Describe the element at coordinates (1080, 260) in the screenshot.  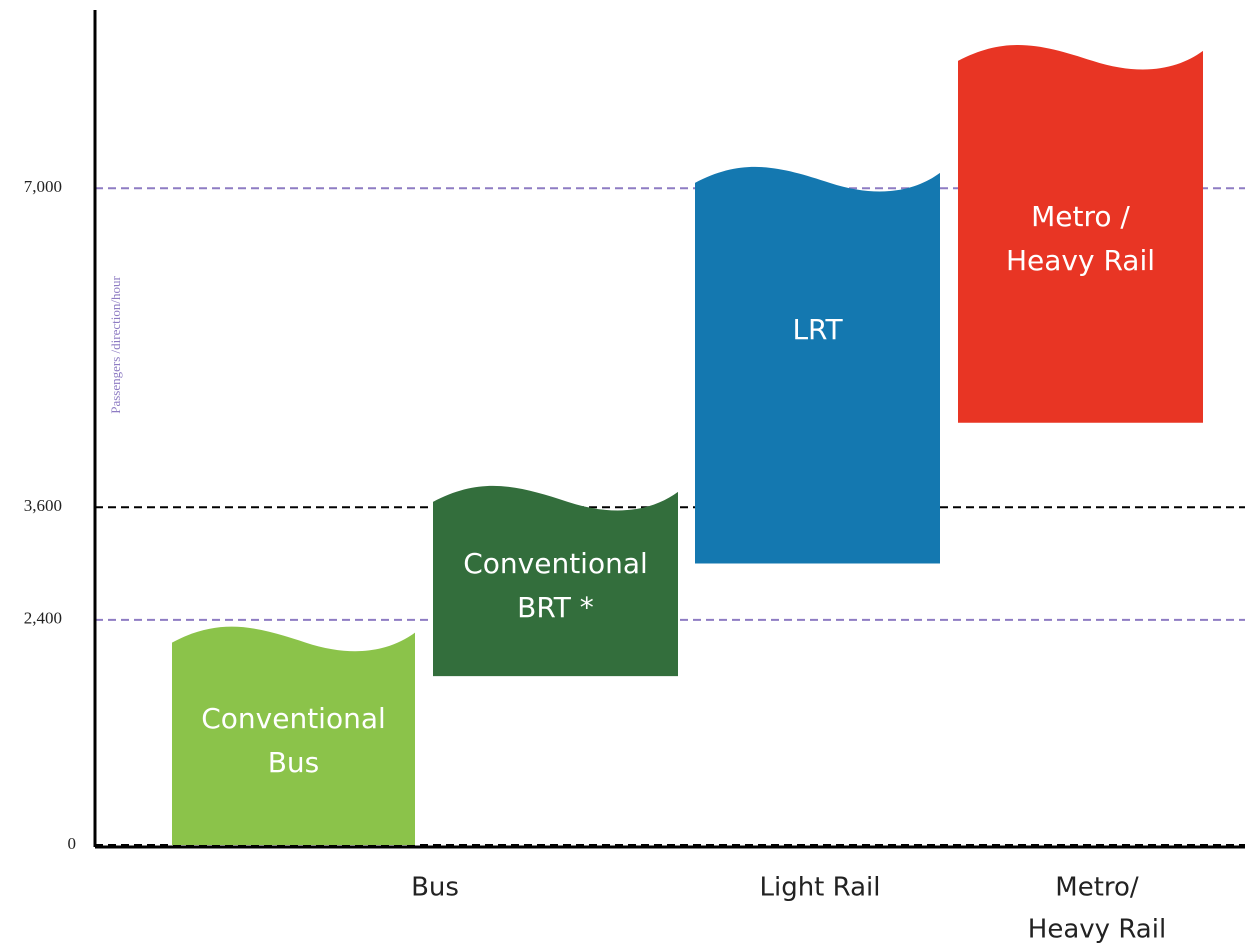
I see `bar-label: Heavy Rail` at that location.